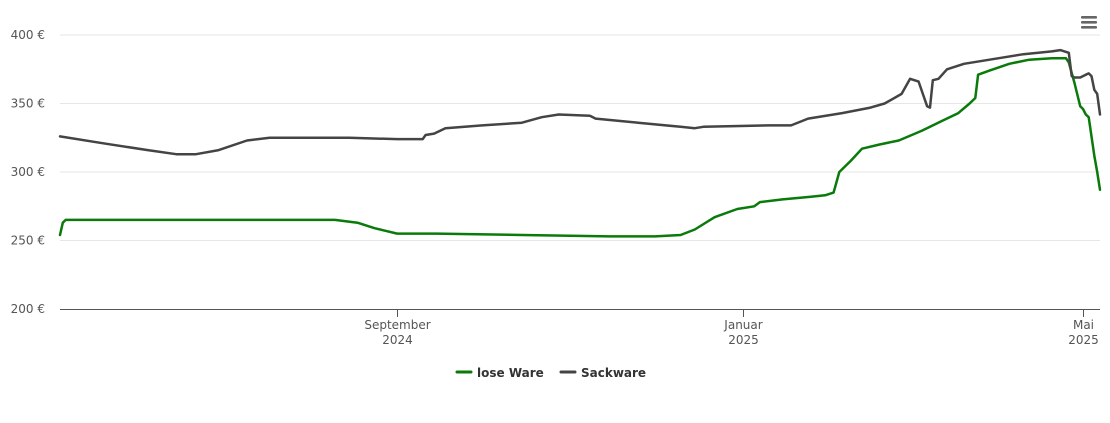 This screenshot has height=423, width=1110. I want to click on y-tick-label: 300 €, so click(28, 172).